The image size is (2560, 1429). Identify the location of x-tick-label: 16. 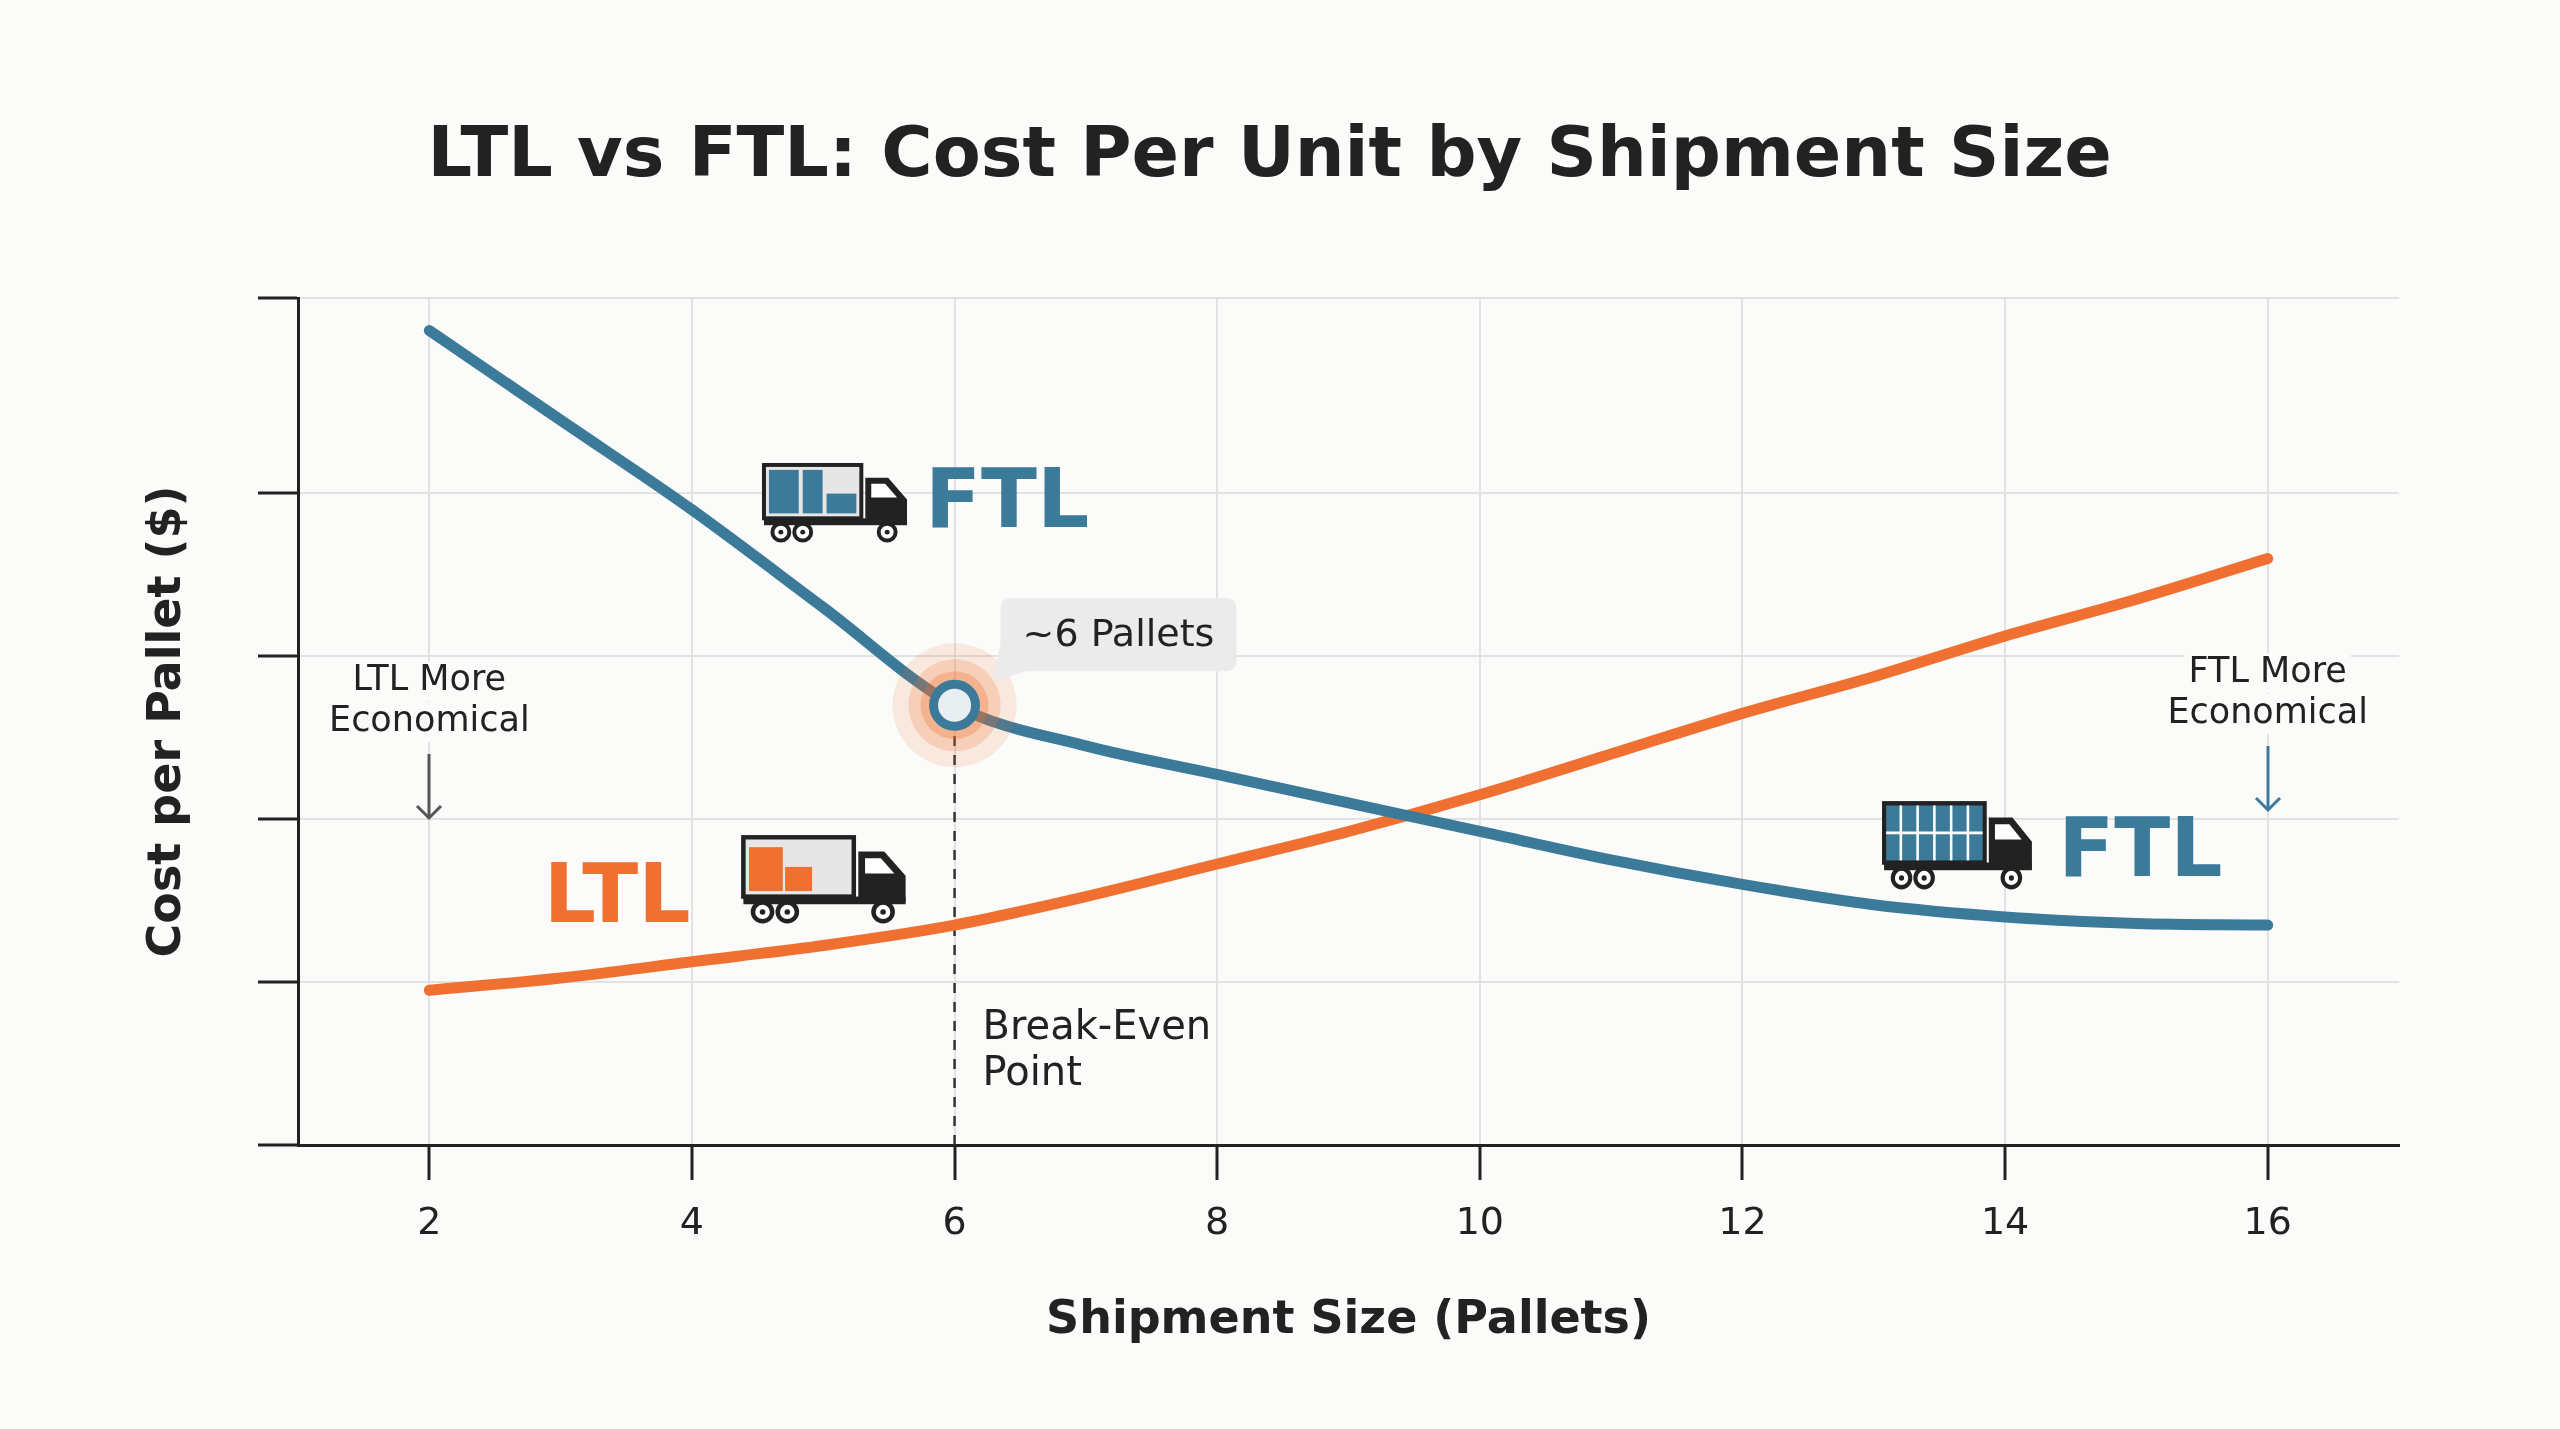
(2267, 1220).